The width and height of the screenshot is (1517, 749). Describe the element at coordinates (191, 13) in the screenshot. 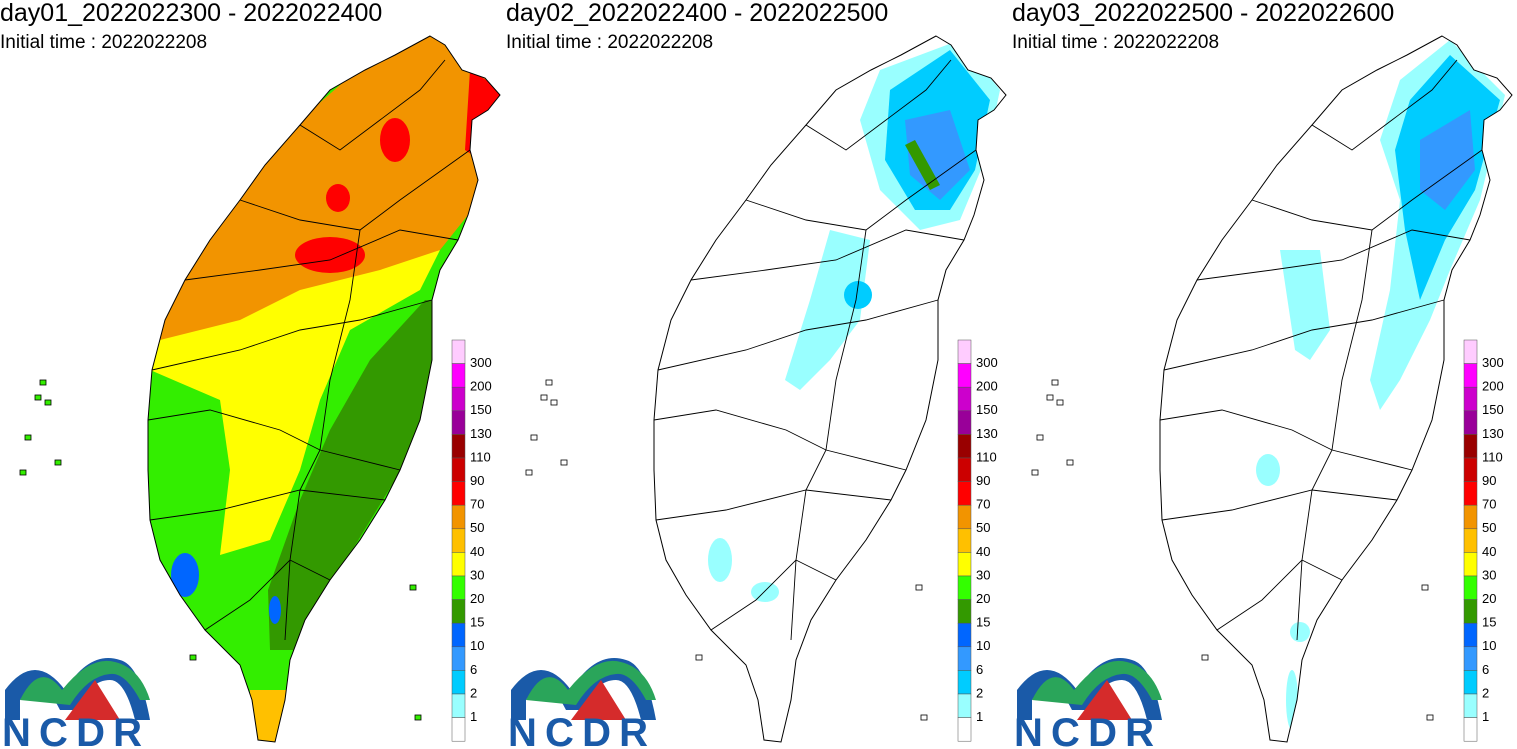

I see `panel-title: day01_2022022300 - 2022022400` at that location.